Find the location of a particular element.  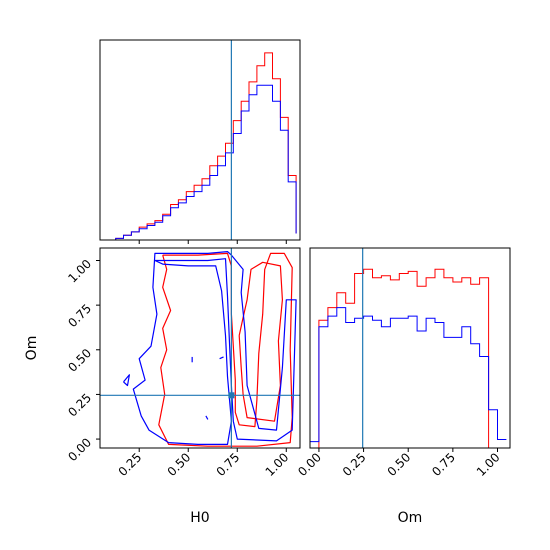

contour-ytick-label-3: 0.75 is located at coordinates (79, 315).